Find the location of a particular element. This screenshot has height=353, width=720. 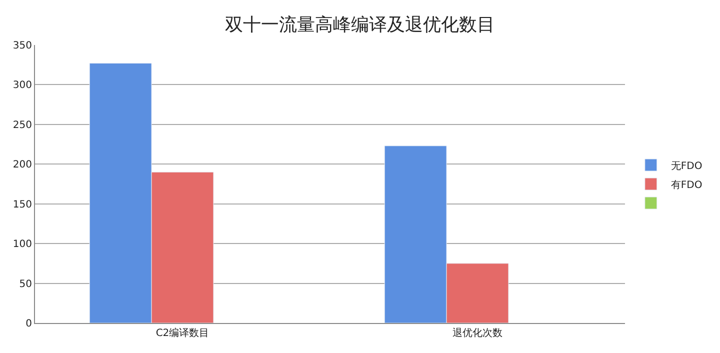

y-tick-label: 300 is located at coordinates (22, 86).